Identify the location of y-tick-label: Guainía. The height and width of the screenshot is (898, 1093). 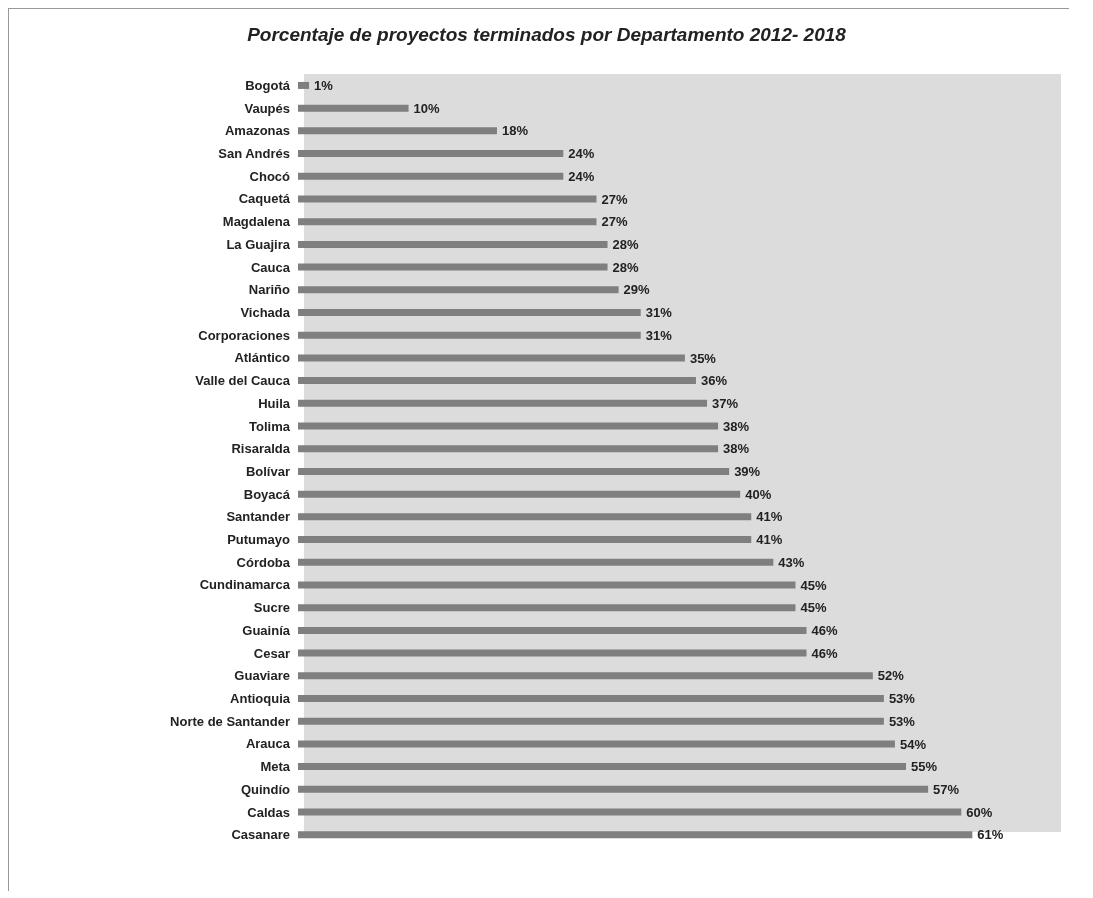
(266, 630).